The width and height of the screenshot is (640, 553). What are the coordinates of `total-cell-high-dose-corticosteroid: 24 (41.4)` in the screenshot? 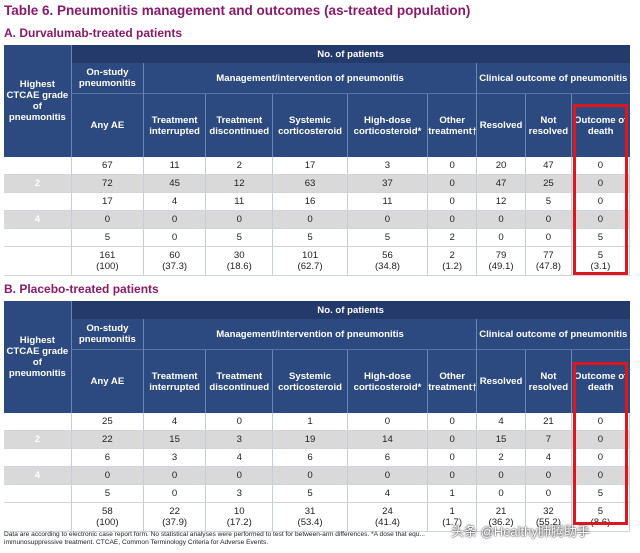 It's located at (388, 517).